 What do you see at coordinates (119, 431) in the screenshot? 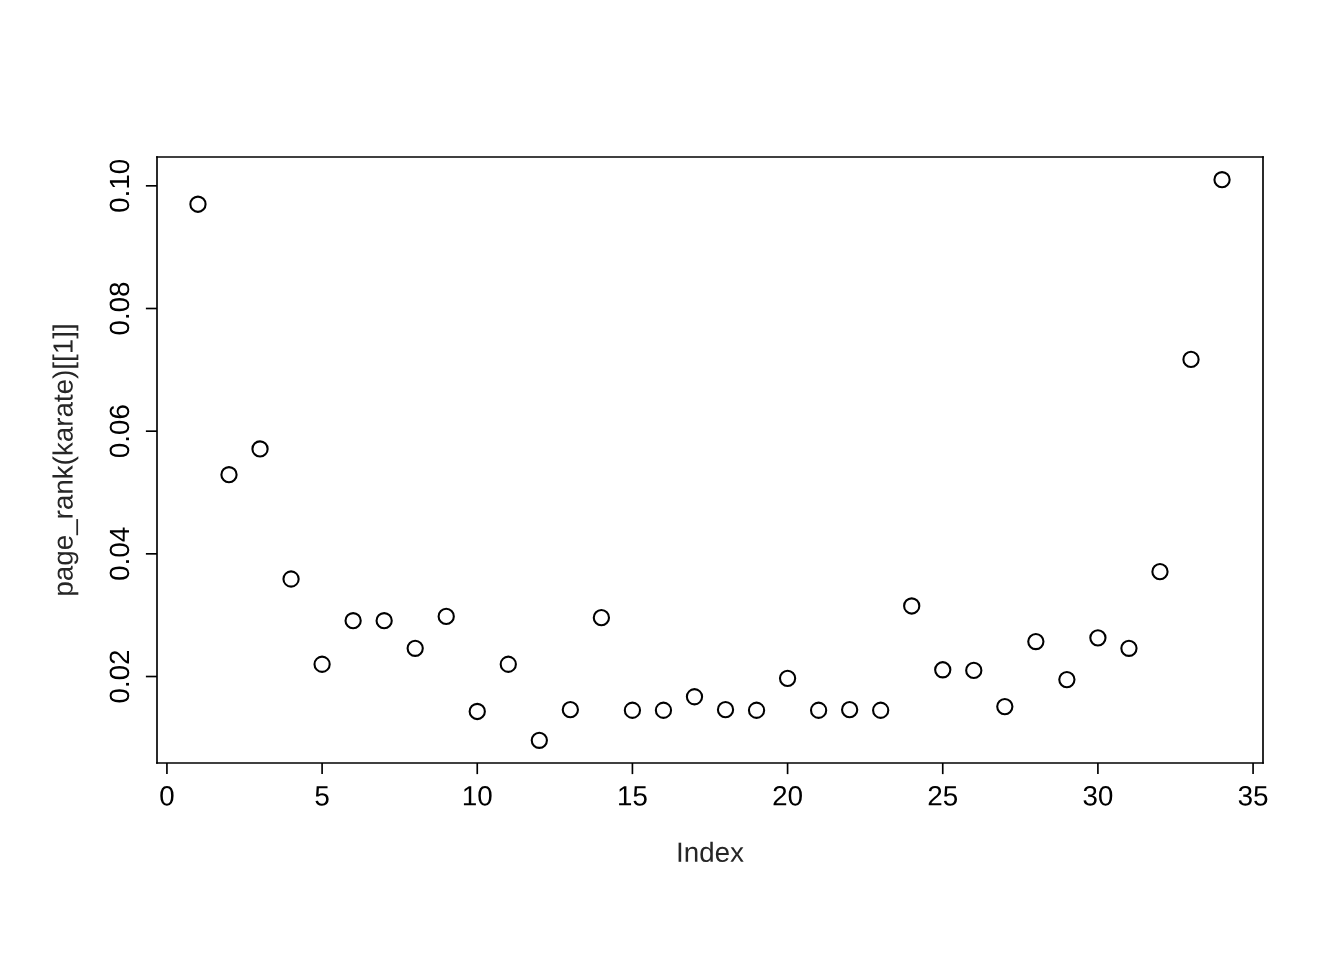
I see `y-tick-label: 0.06` at bounding box center [119, 431].